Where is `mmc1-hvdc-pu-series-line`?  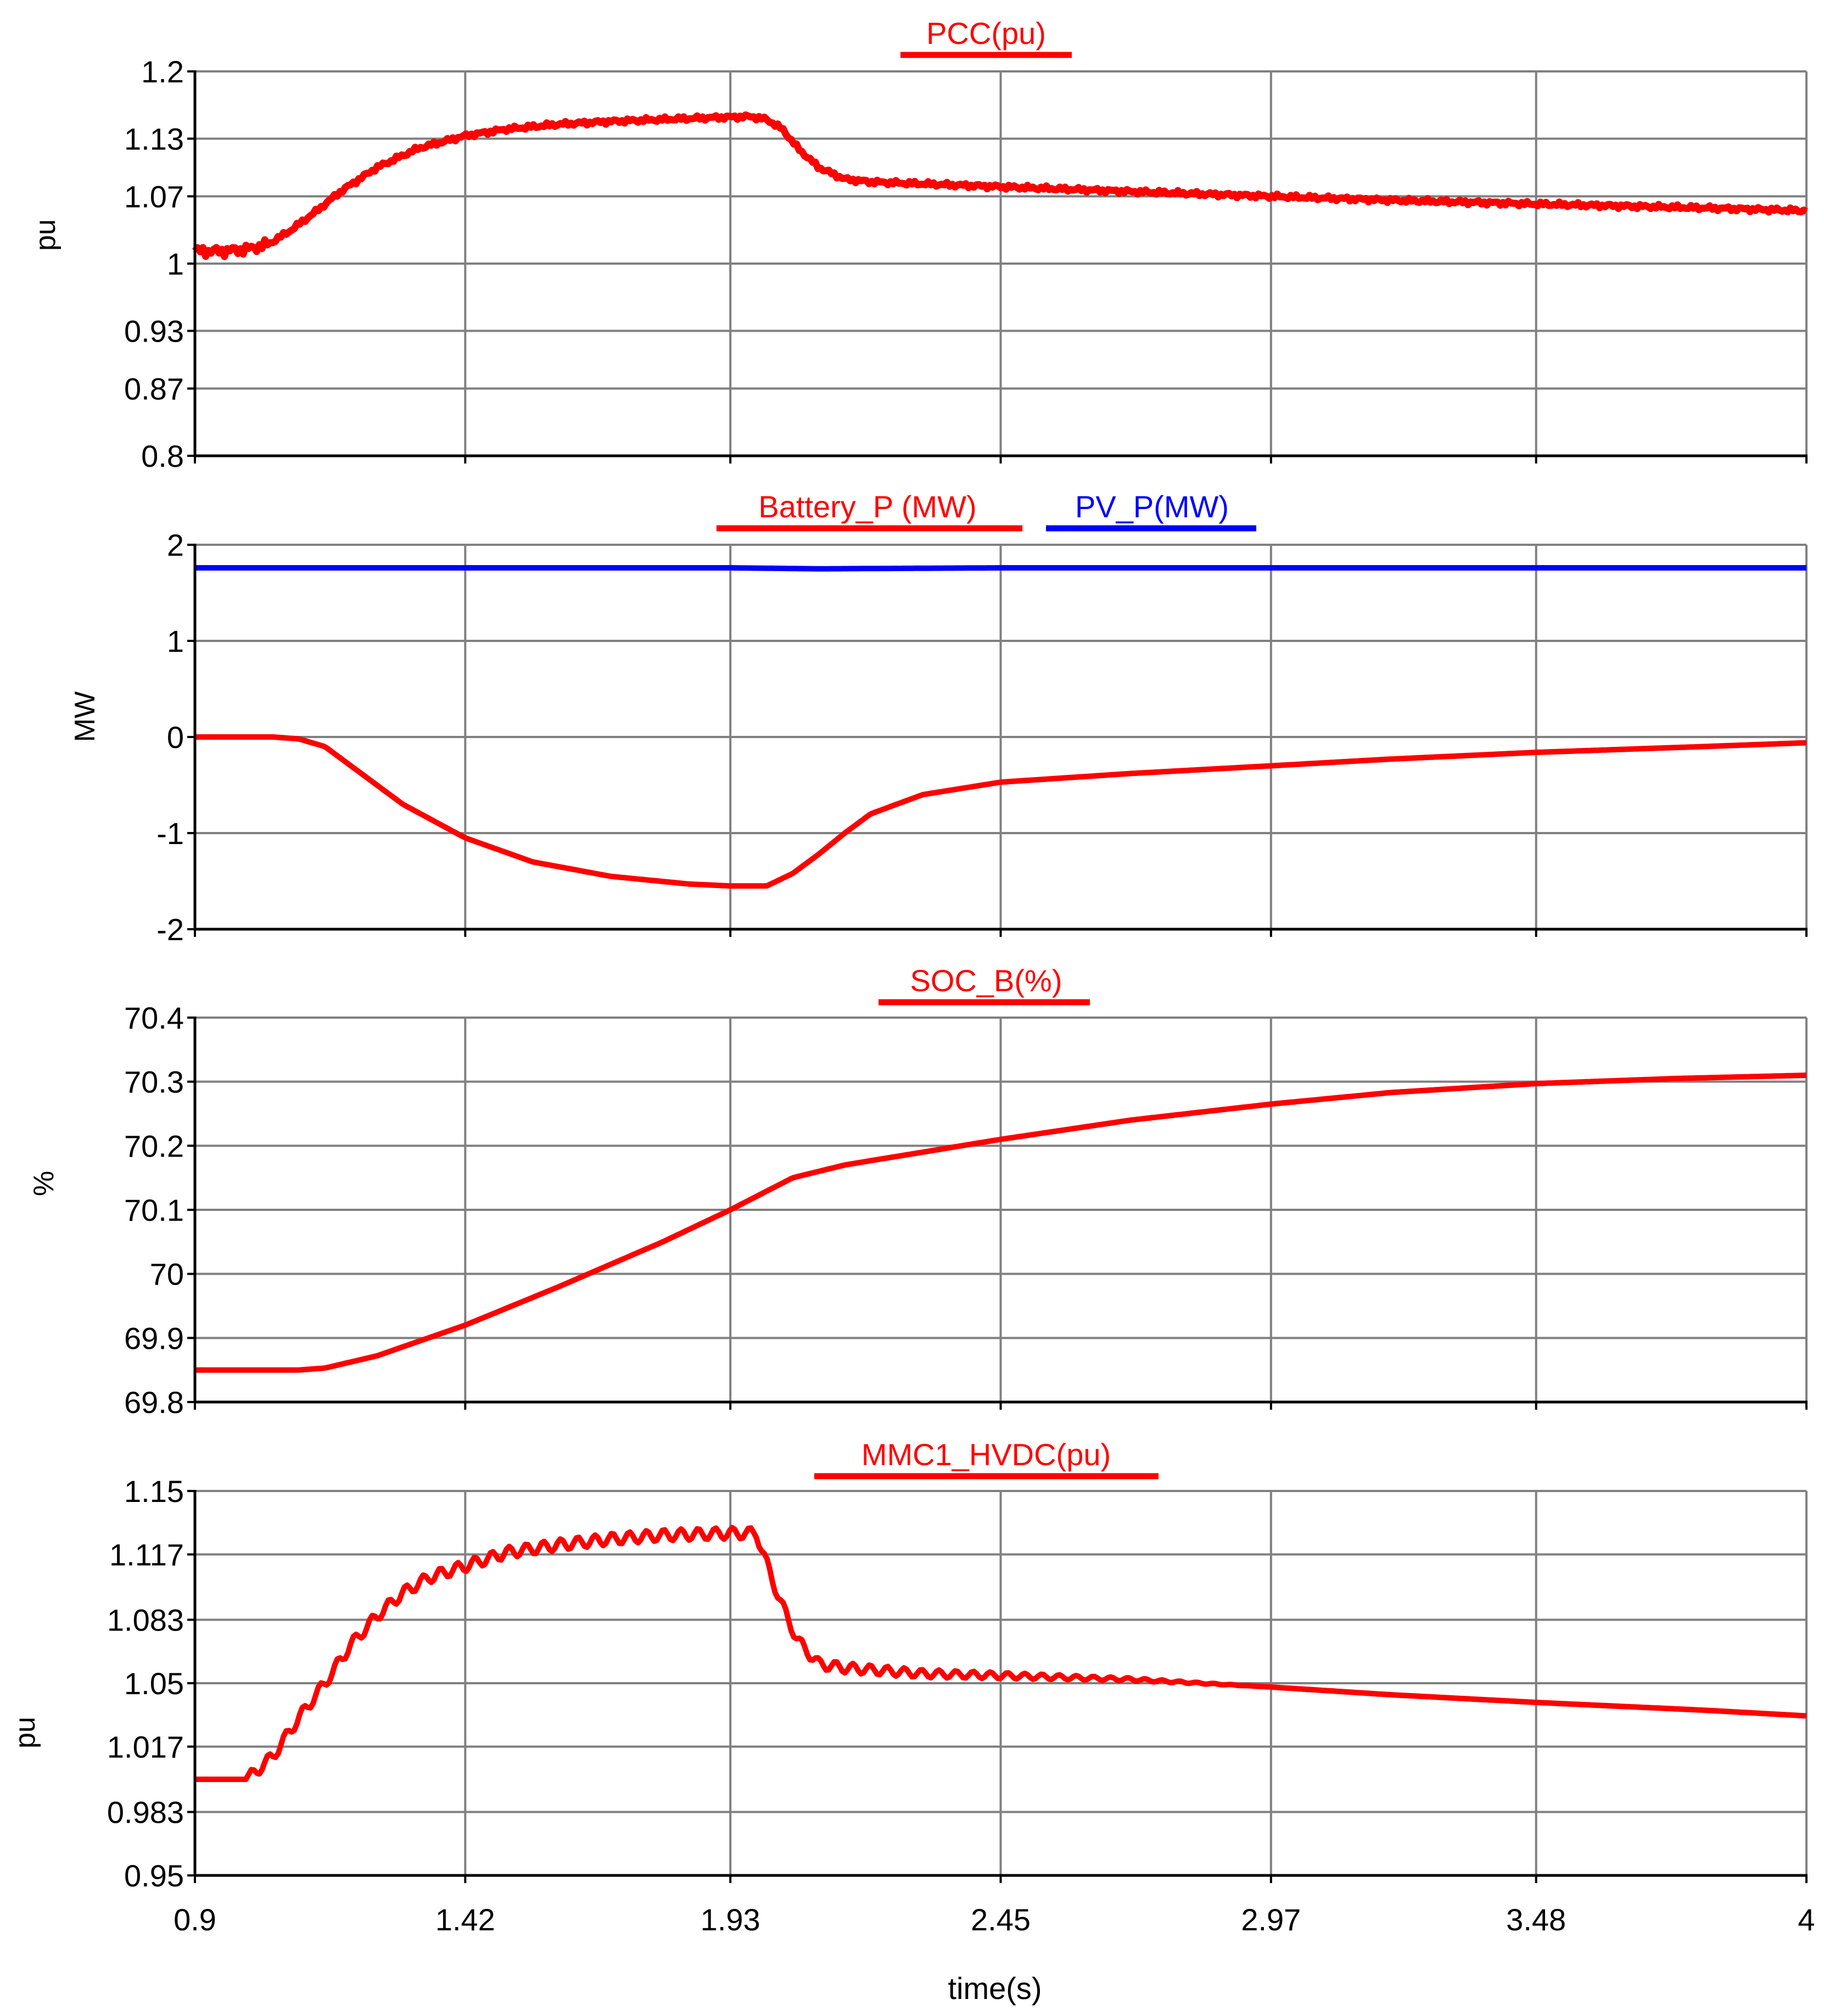 mmc1-hvdc-pu-series-line is located at coordinates (1000, 1653).